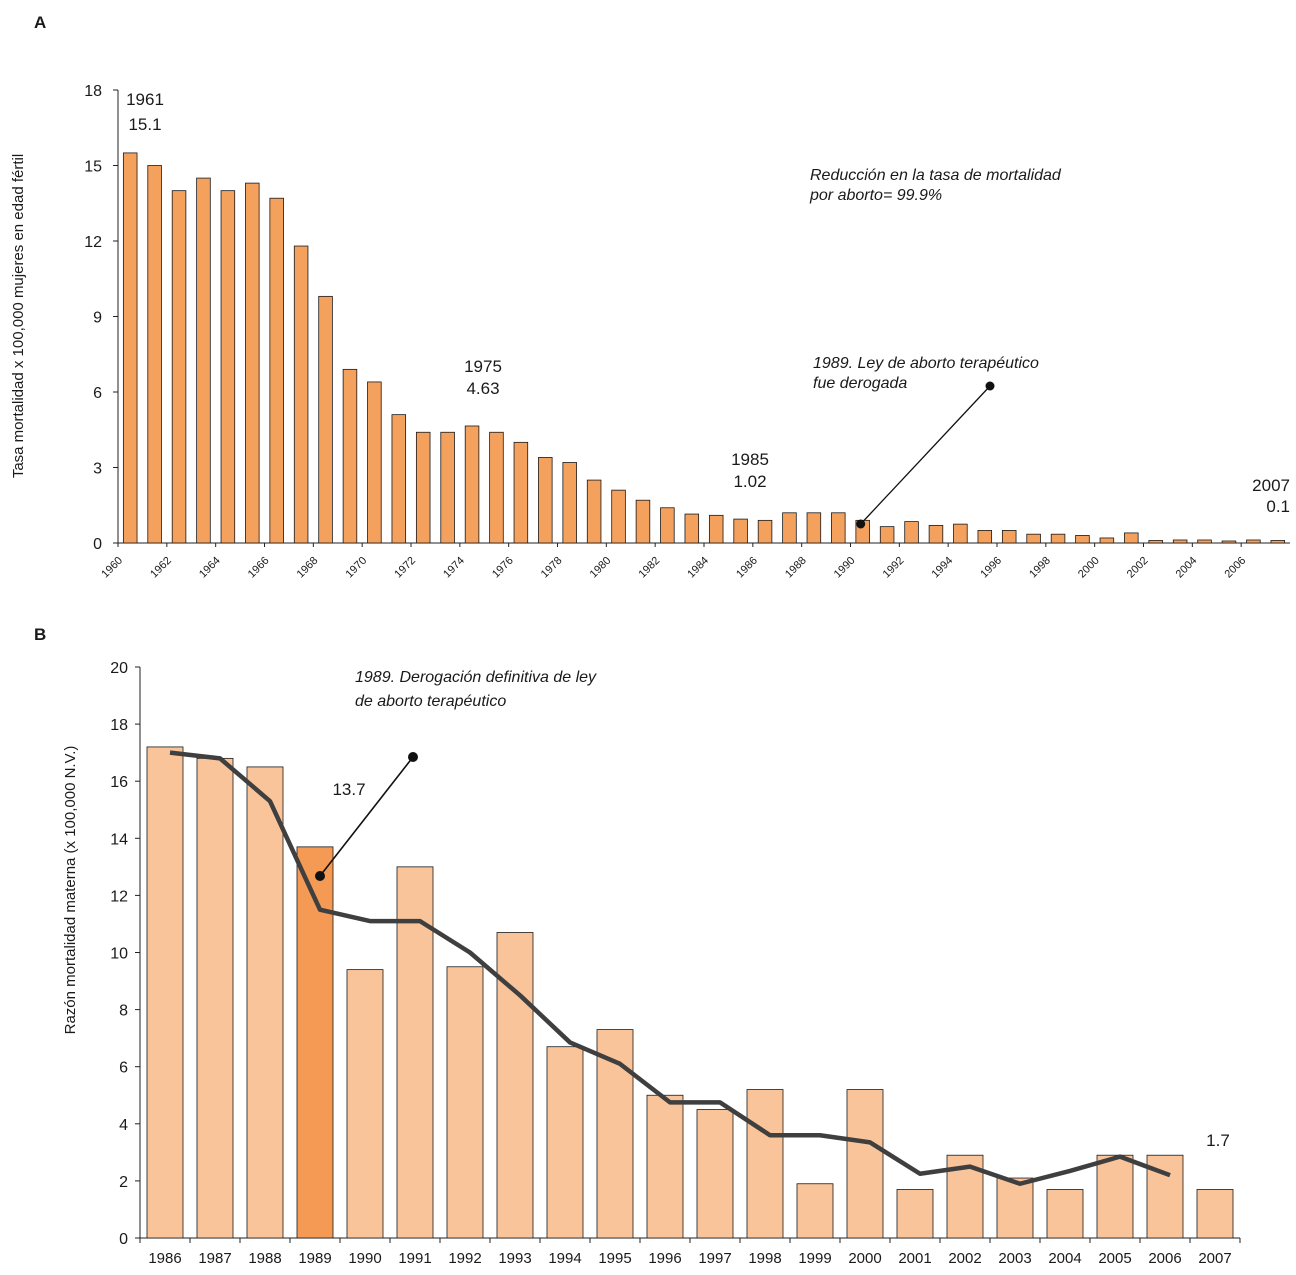 This screenshot has height=1275, width=1296. I want to click on panel-b-x-tick-label: 2006, so click(1164, 1258).